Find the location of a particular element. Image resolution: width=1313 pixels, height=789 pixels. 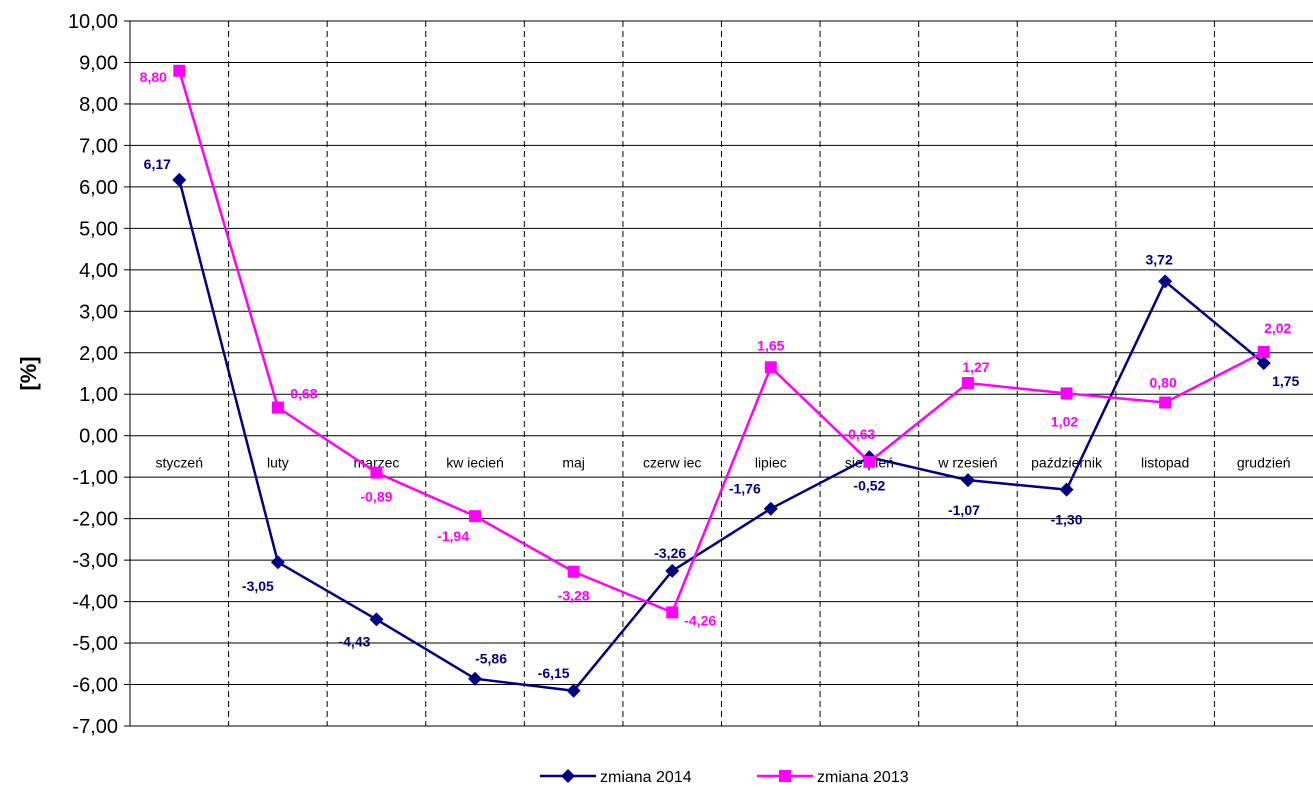

y-tick-label: 1,00 is located at coordinates (98, 395).